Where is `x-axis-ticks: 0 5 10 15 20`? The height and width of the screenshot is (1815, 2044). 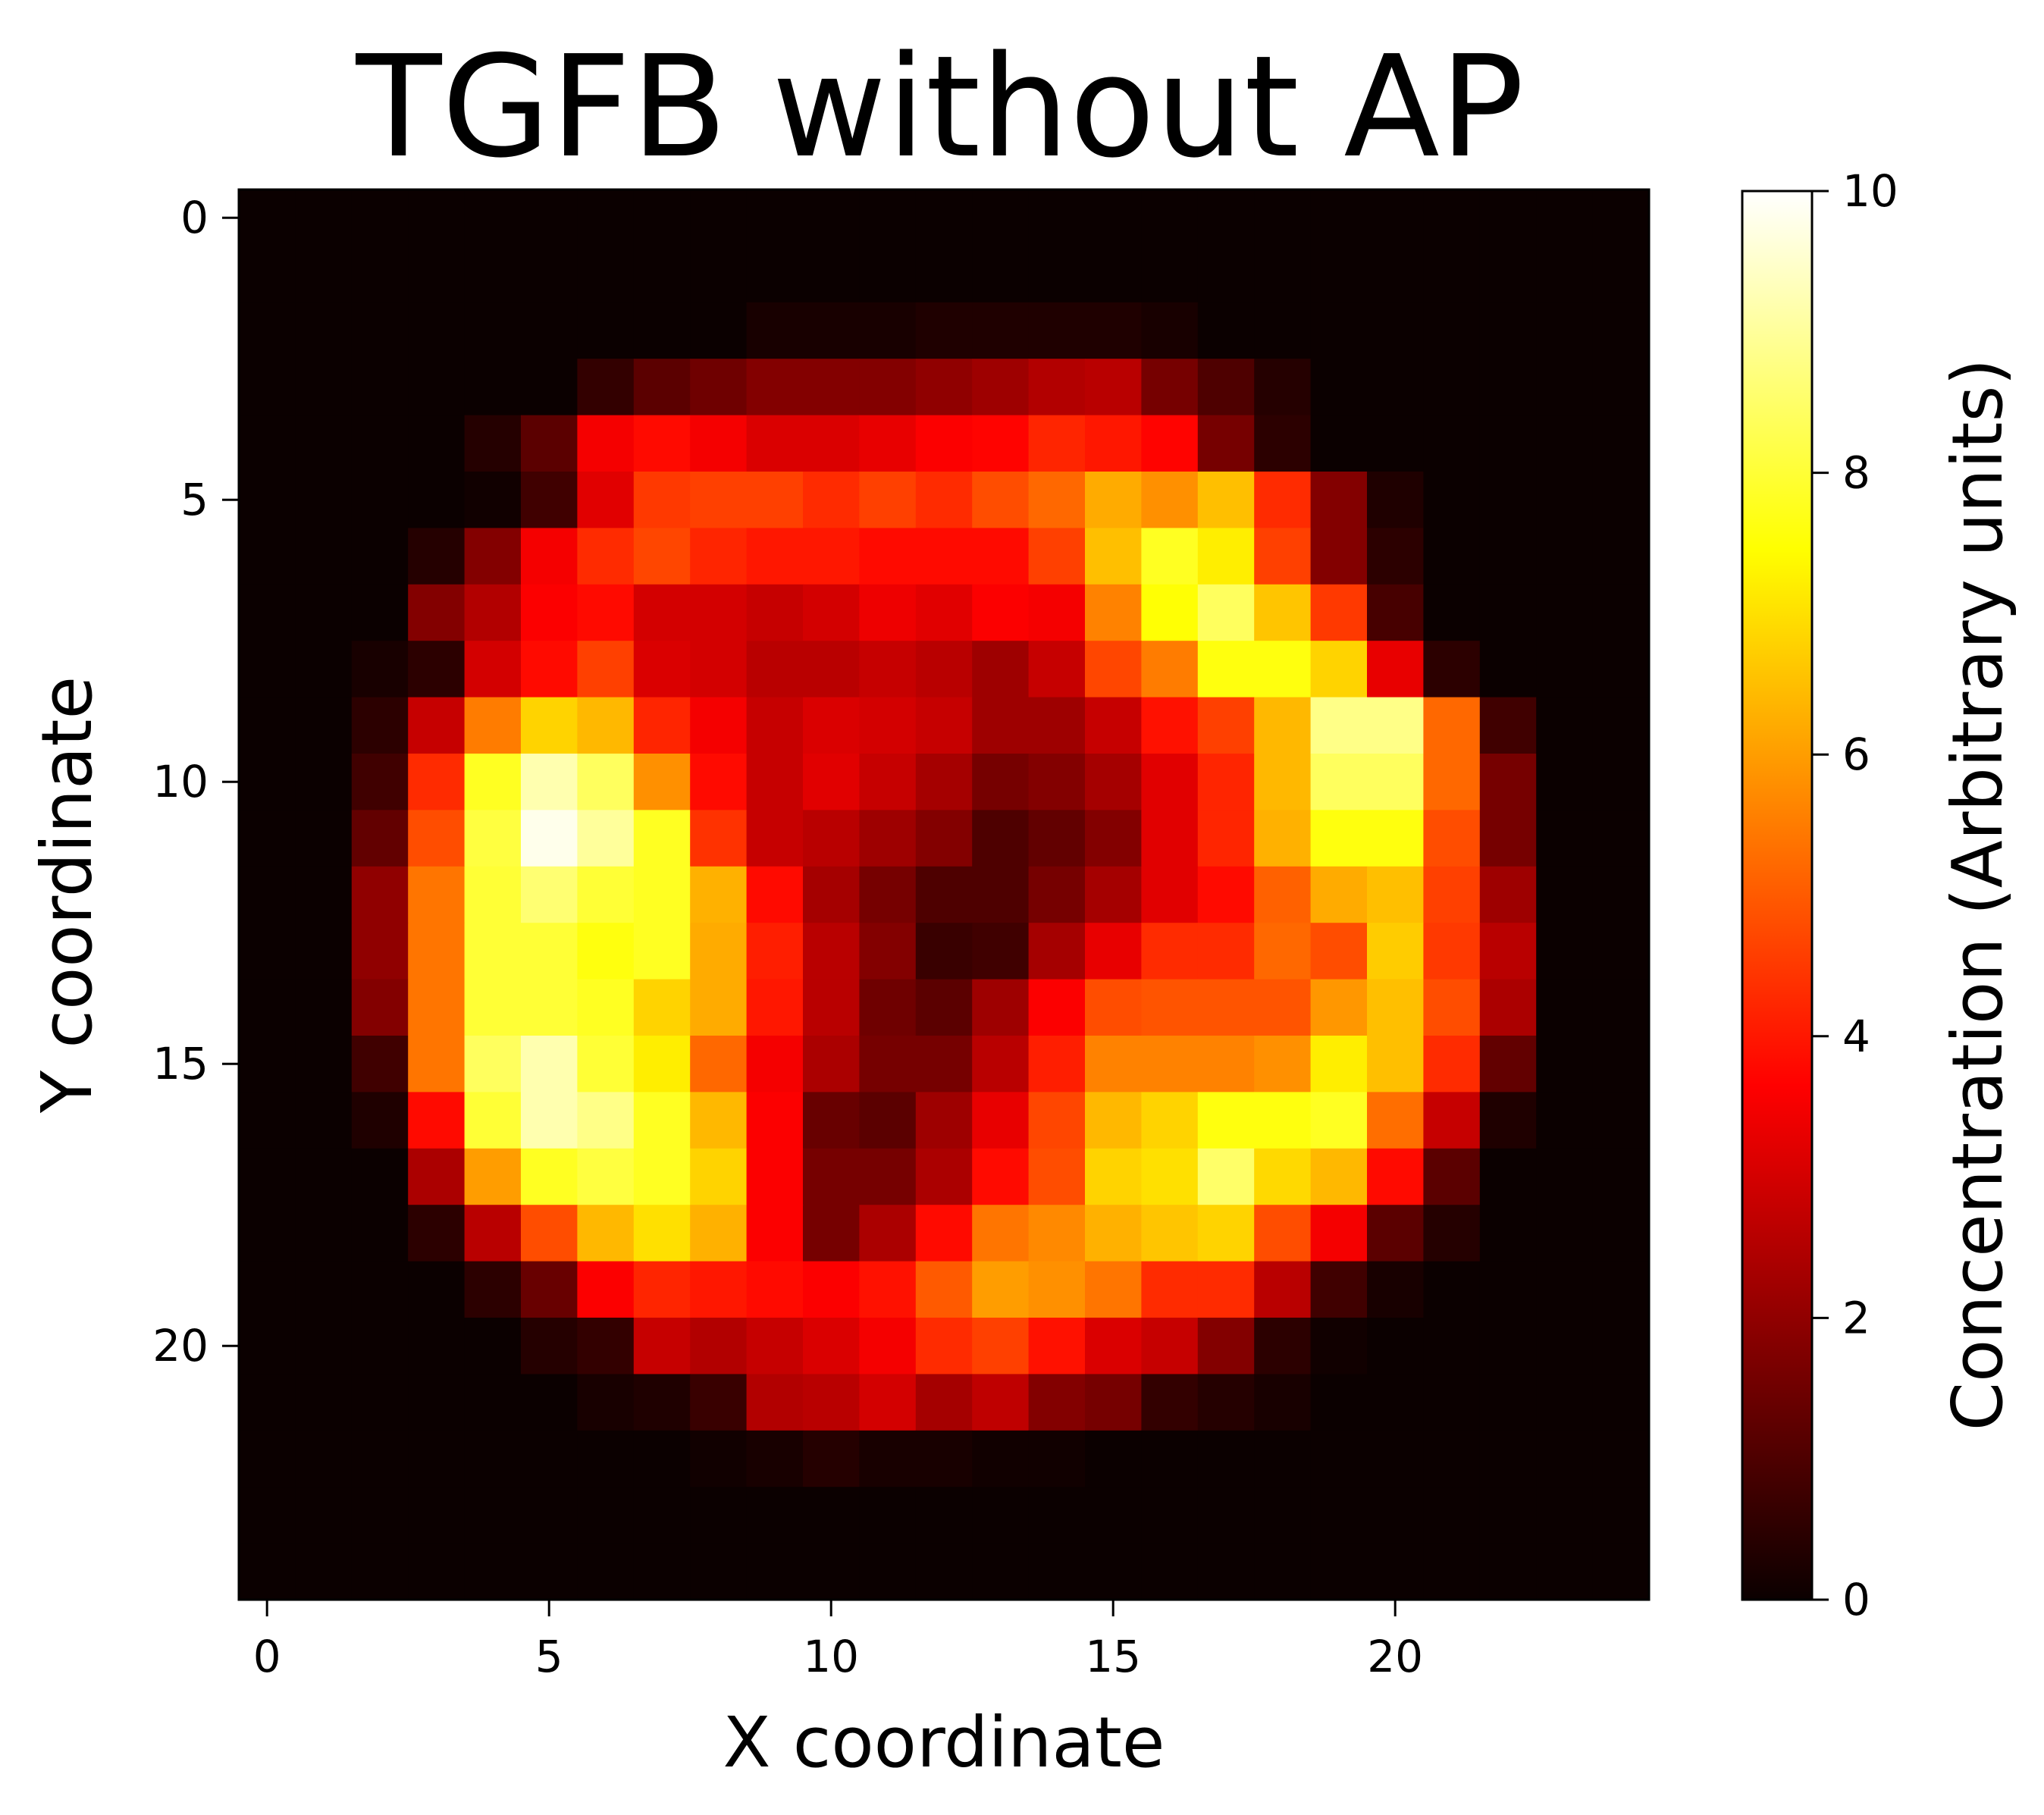 x-axis-ticks: 0 5 10 15 20 is located at coordinates (838, 1641).